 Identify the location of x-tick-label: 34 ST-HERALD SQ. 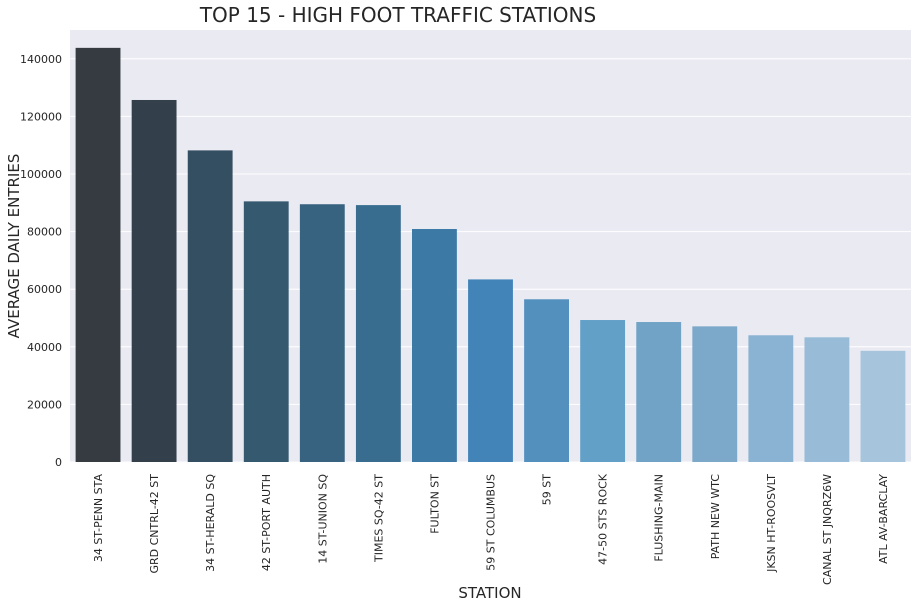
(210, 523).